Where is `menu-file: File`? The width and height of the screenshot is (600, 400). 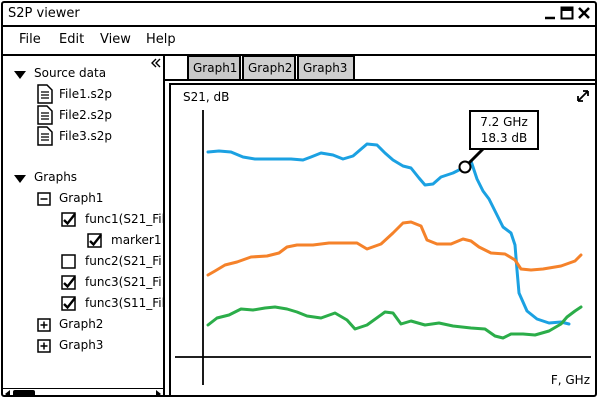
menu-file: File is located at coordinates (30, 39).